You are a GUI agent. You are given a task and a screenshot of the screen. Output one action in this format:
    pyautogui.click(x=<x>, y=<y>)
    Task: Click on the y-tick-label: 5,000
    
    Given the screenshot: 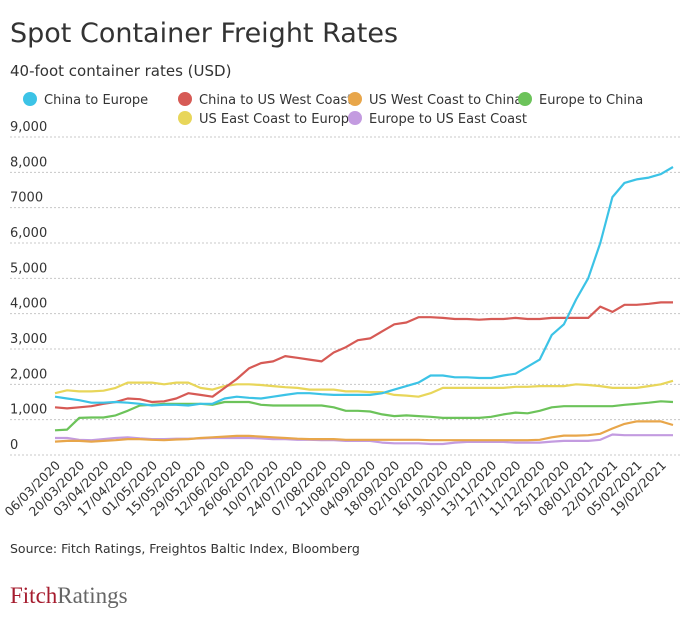 What is the action you would take?
    pyautogui.click(x=28, y=268)
    